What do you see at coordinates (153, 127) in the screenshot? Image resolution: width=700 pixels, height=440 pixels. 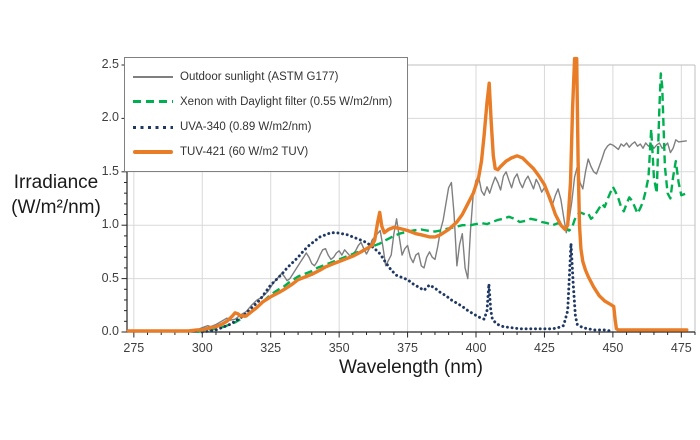 I see `navy-dotted-line-sample` at bounding box center [153, 127].